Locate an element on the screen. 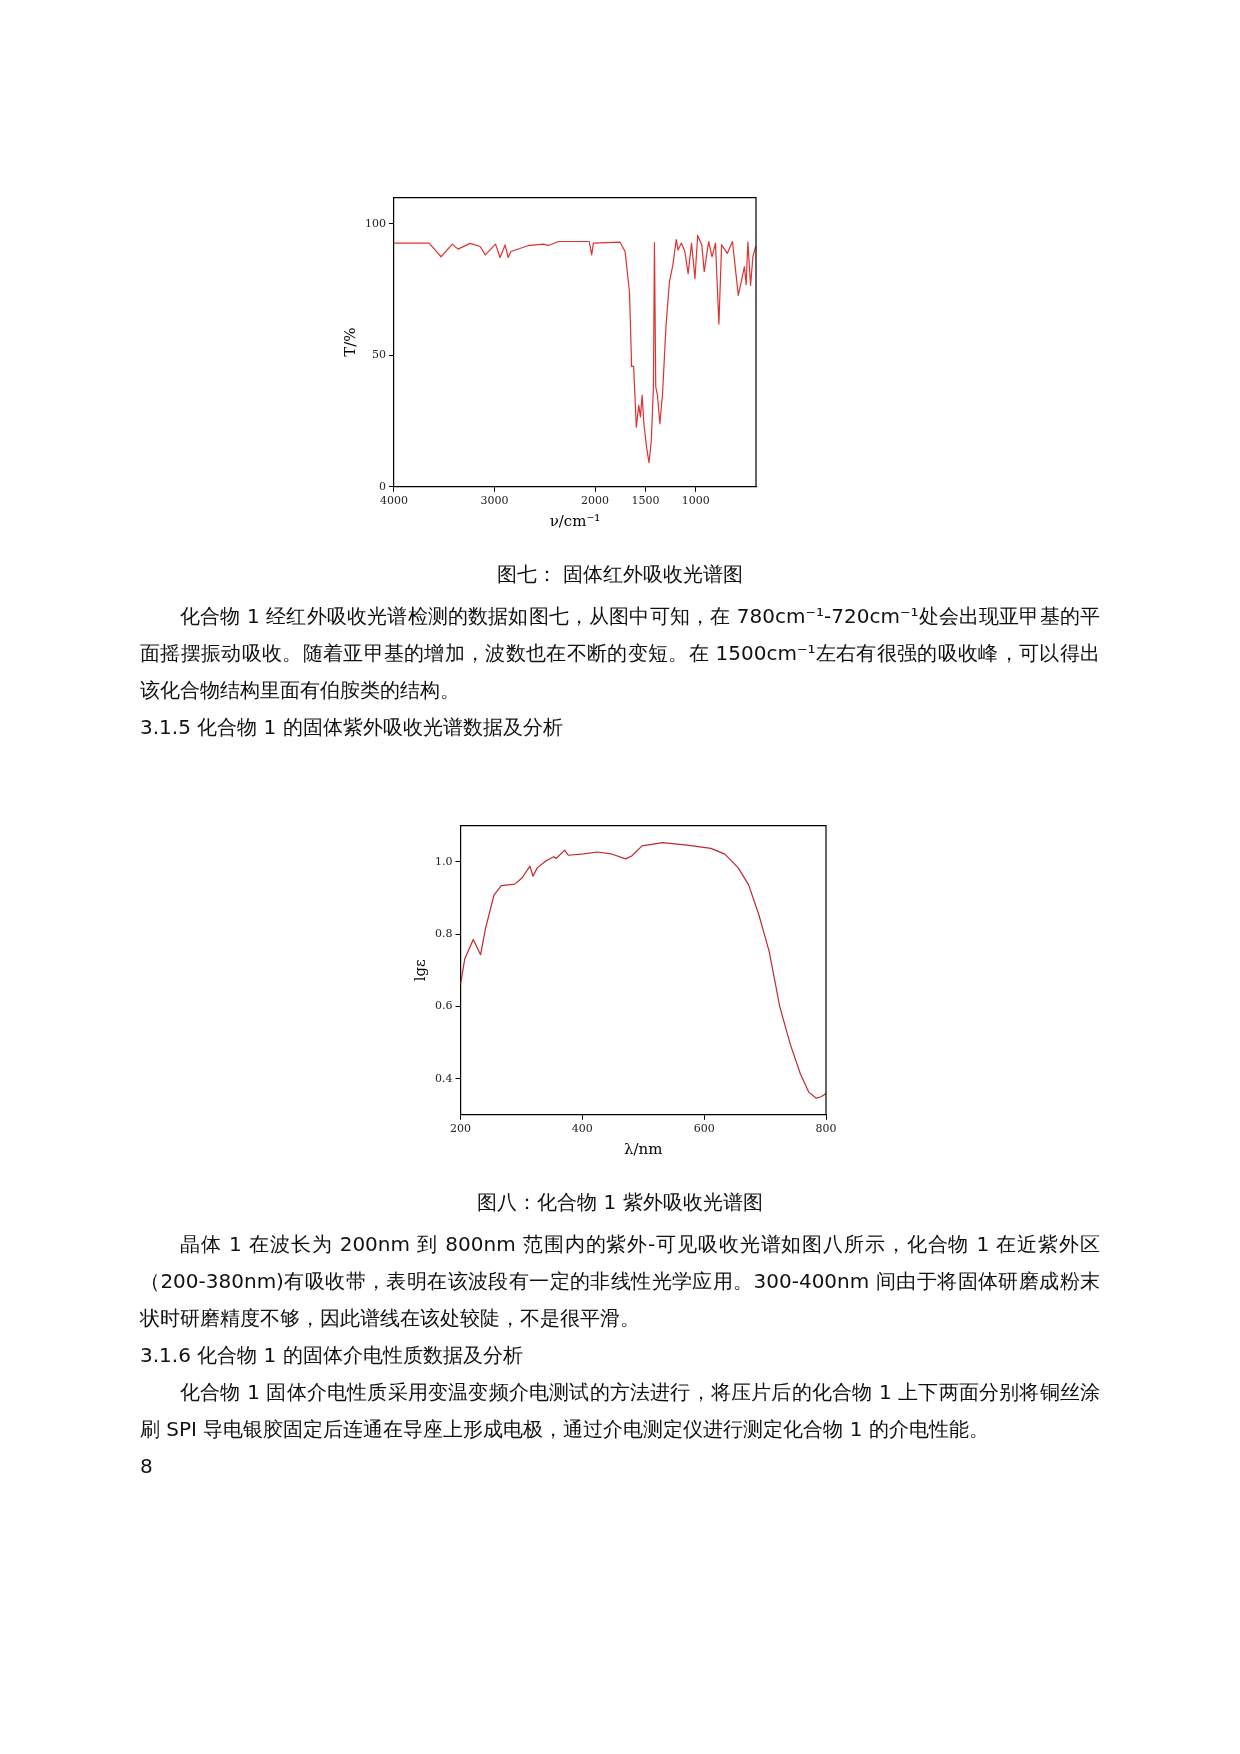 The width and height of the screenshot is (1240, 1754). x-tick-label: 600 is located at coordinates (704, 1129).